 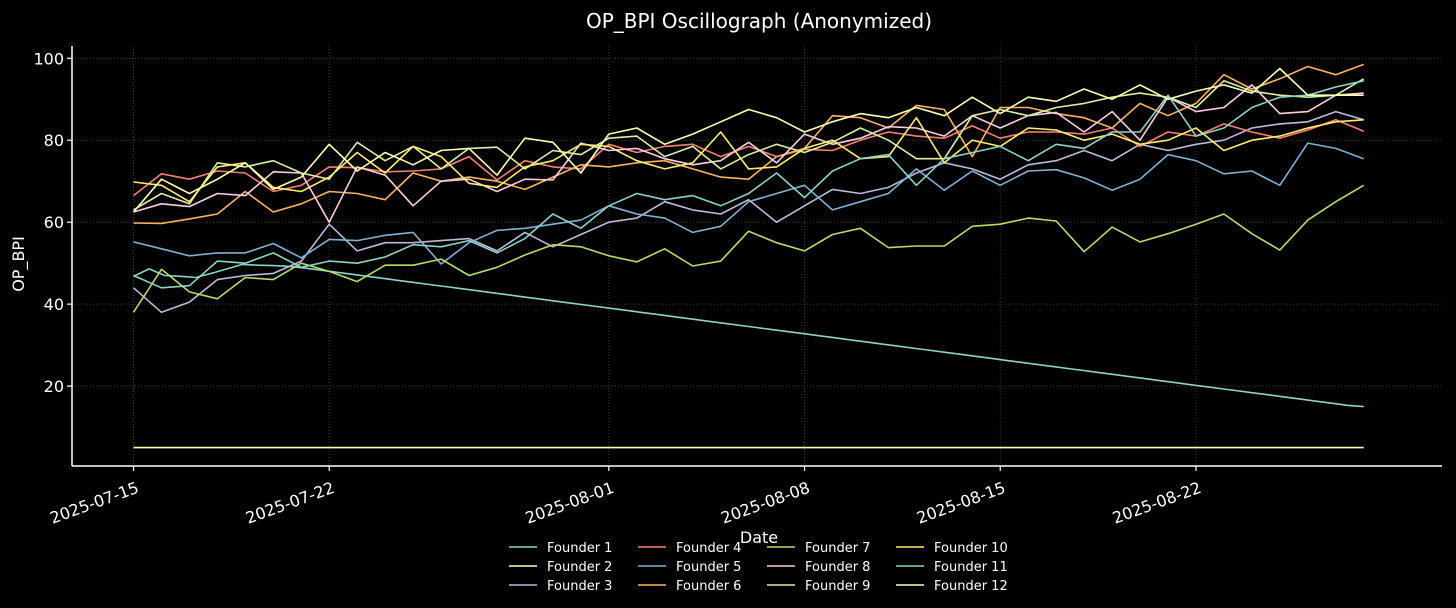 I want to click on chart-title: OP_BPI Oscillograph (Anonymized), so click(x=759, y=21).